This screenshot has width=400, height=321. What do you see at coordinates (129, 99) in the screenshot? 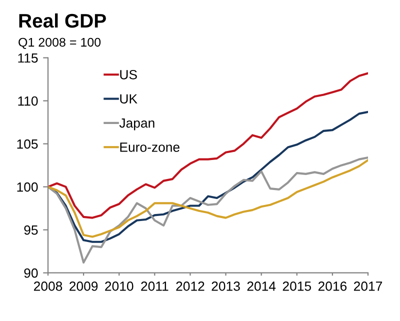
I see `legend-label: UK` at bounding box center [129, 99].